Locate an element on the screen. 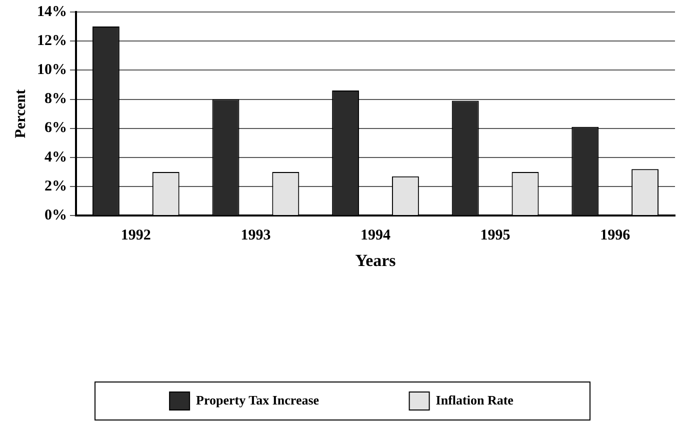 The height and width of the screenshot is (445, 685). x-tick-label: 1992 is located at coordinates (135, 235).